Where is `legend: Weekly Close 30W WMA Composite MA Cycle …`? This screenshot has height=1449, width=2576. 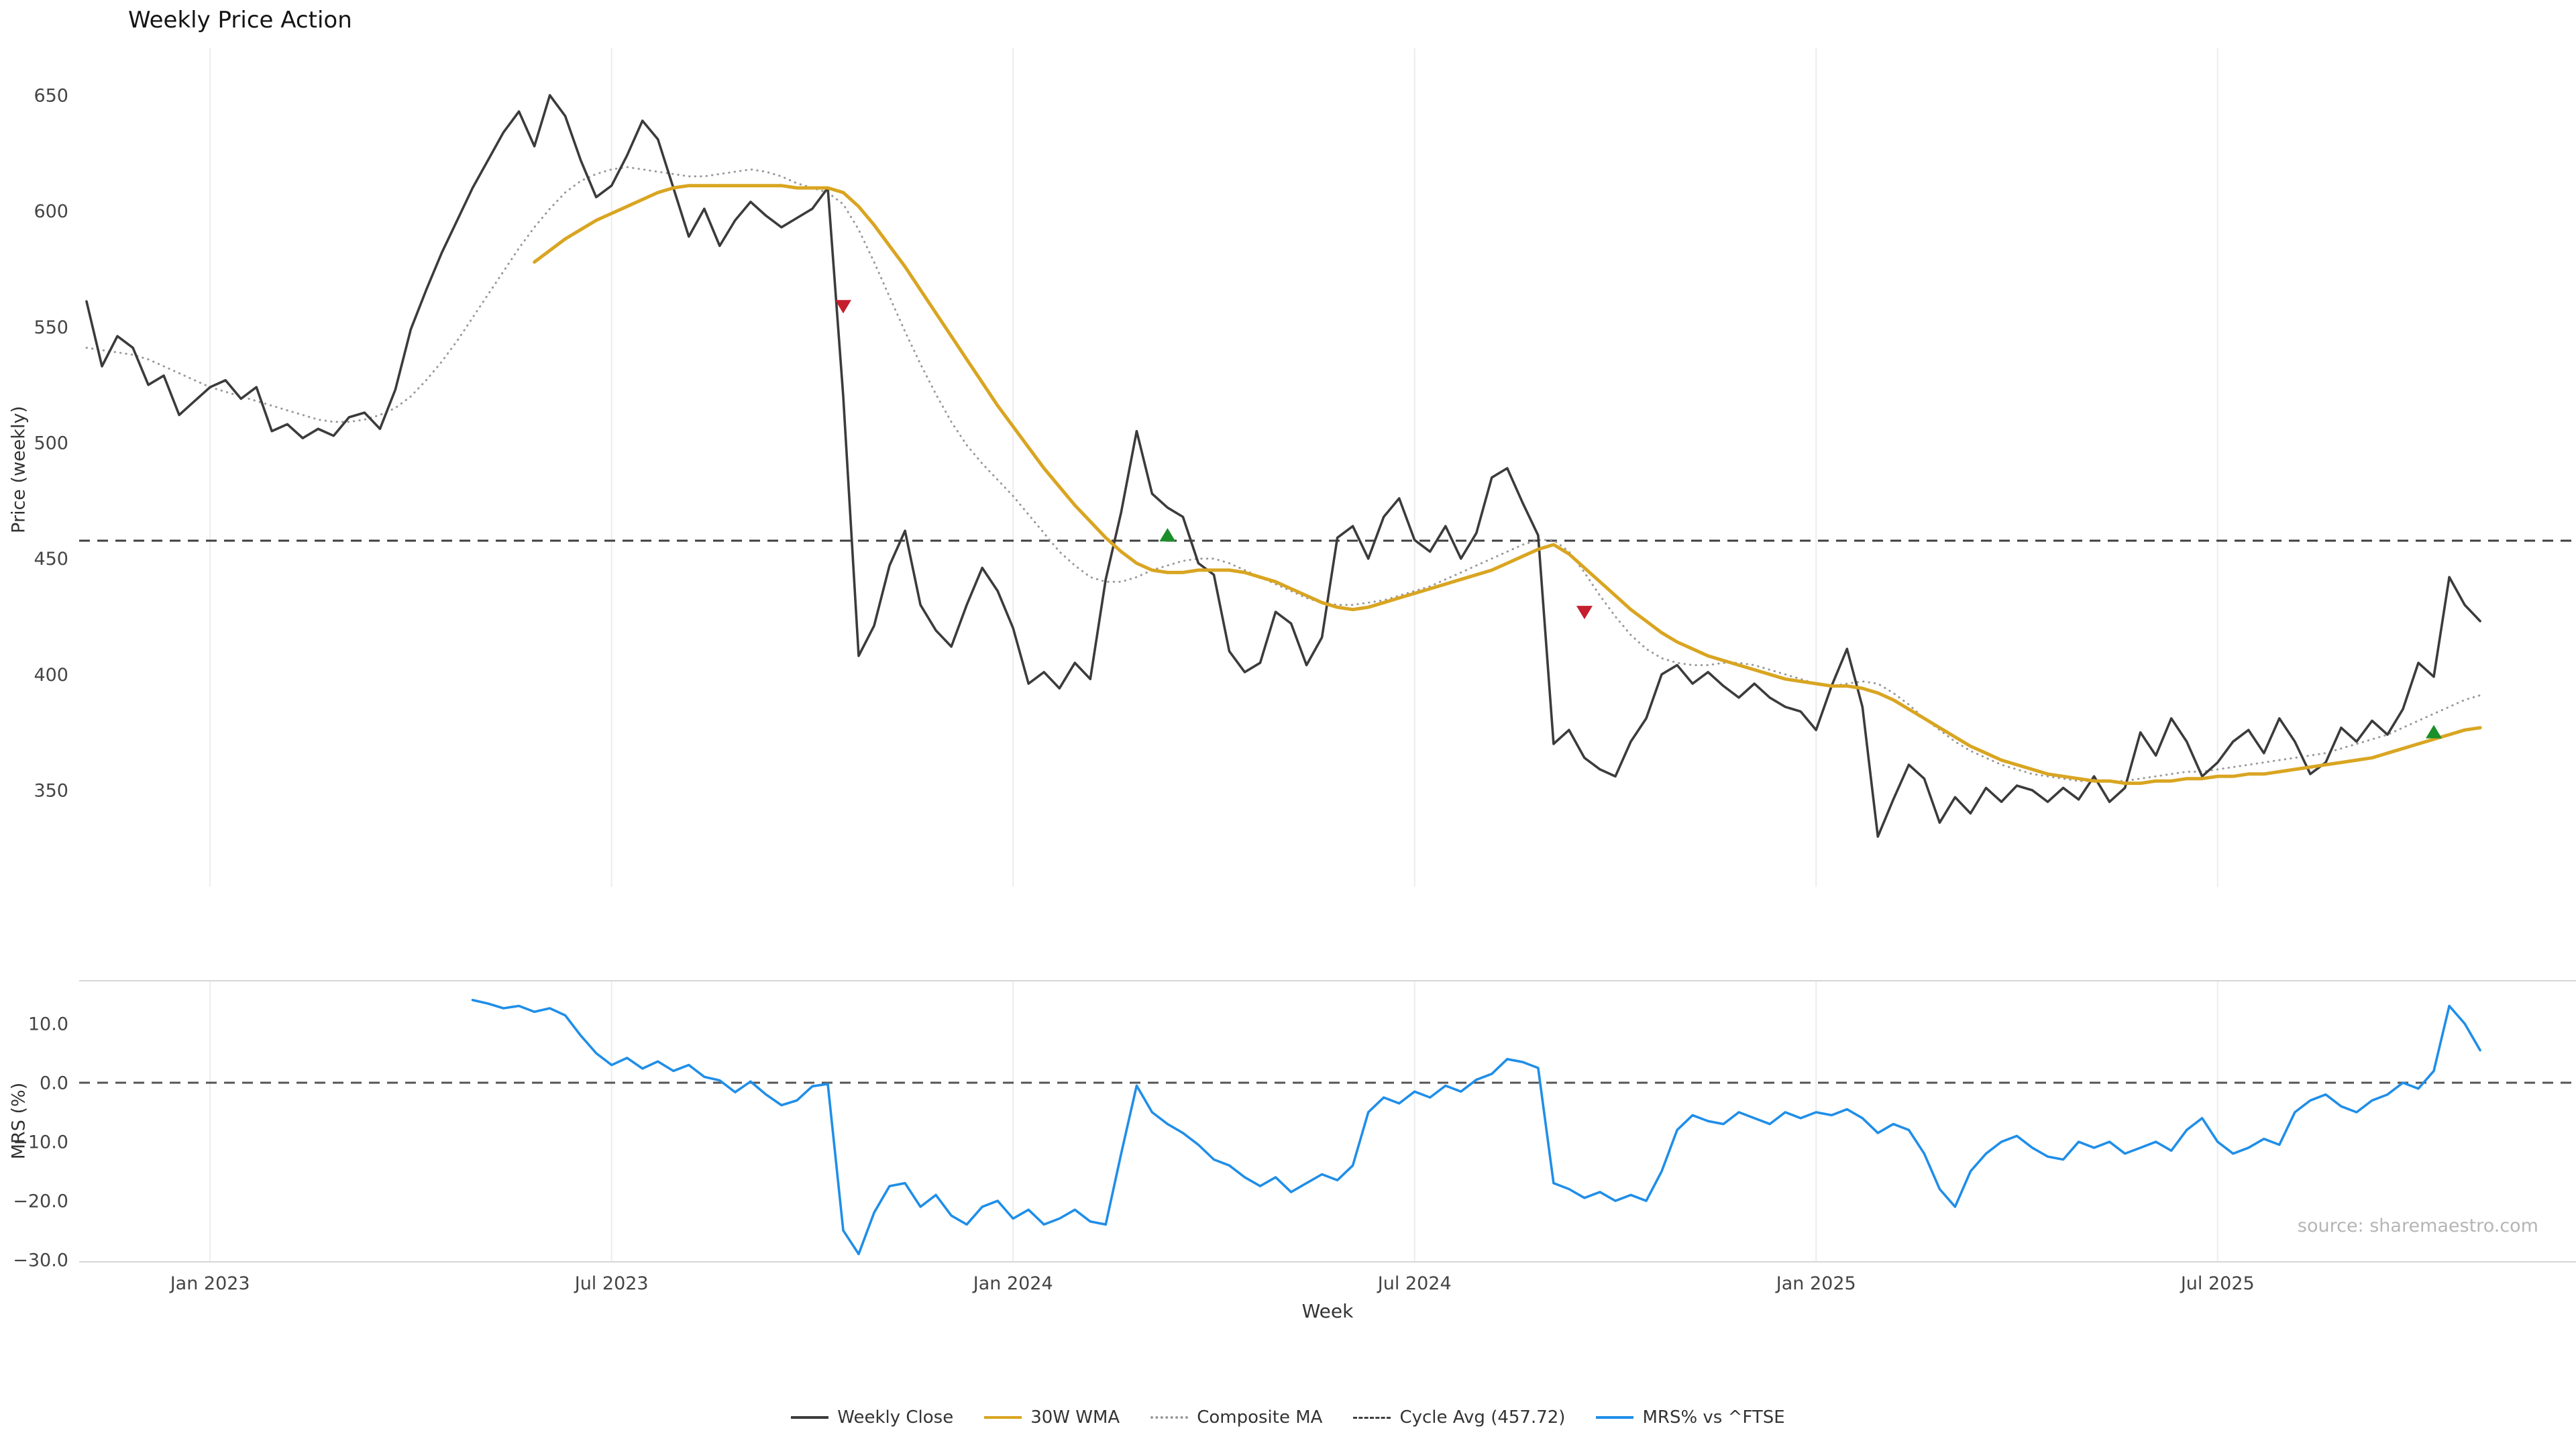 legend: Weekly Close 30W WMA Composite MA Cycle … is located at coordinates (1288, 1417).